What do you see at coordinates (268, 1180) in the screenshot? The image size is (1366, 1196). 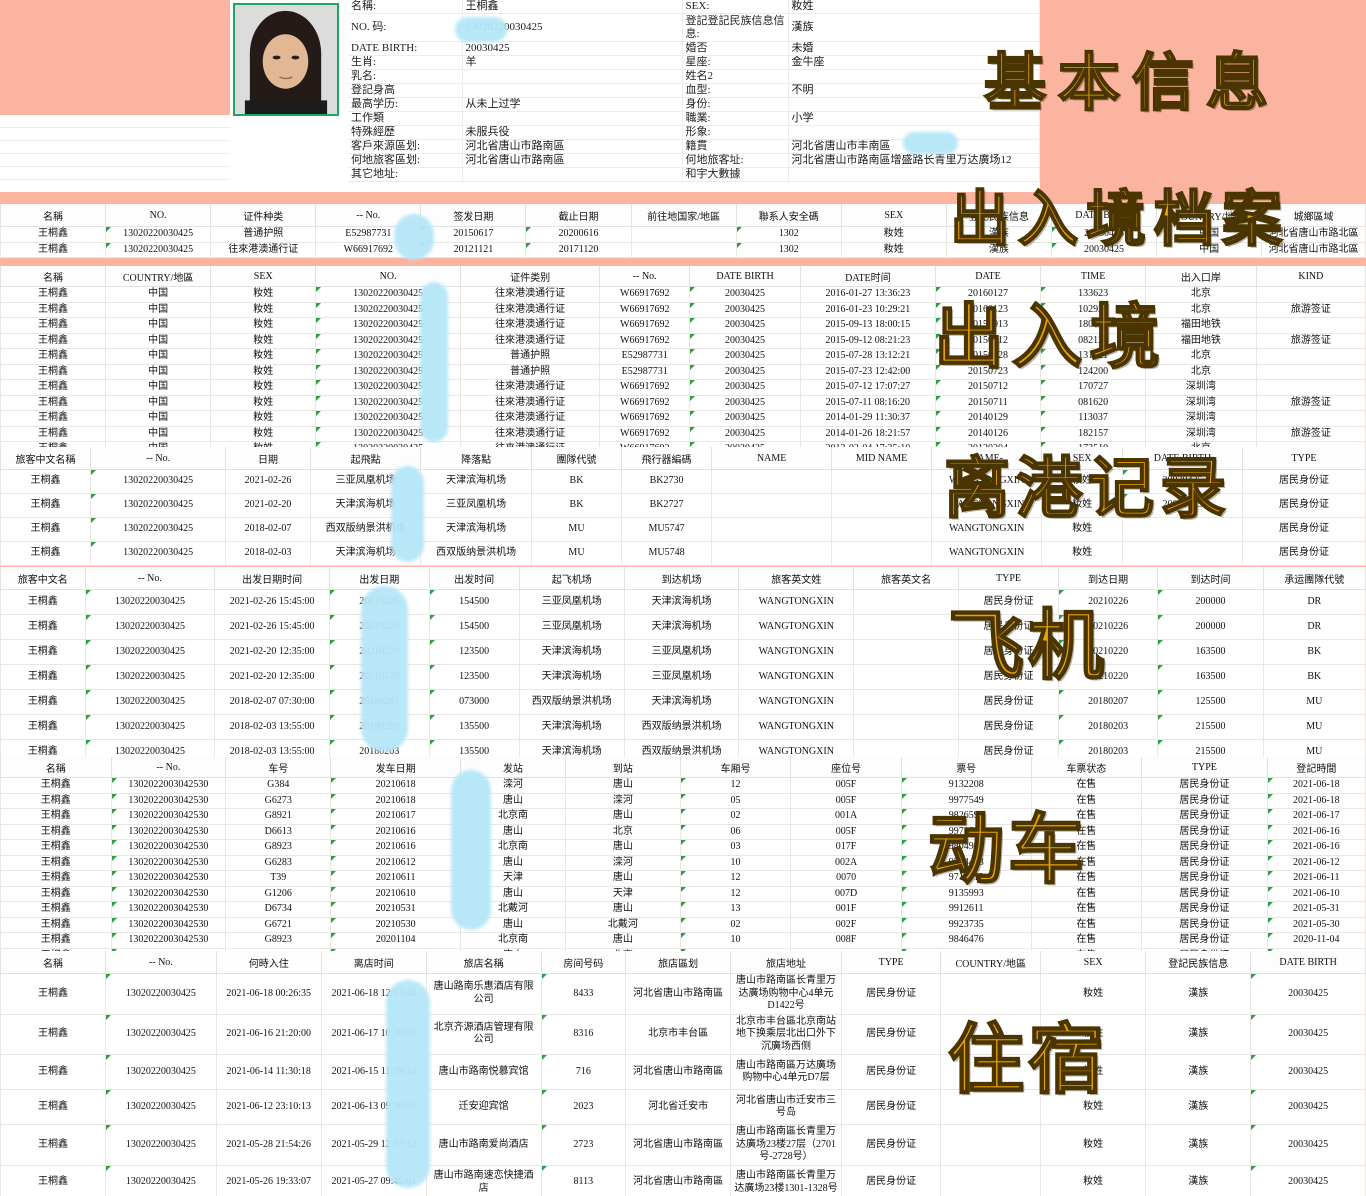 I see `cell: 2021-05-26 19:33:07` at bounding box center [268, 1180].